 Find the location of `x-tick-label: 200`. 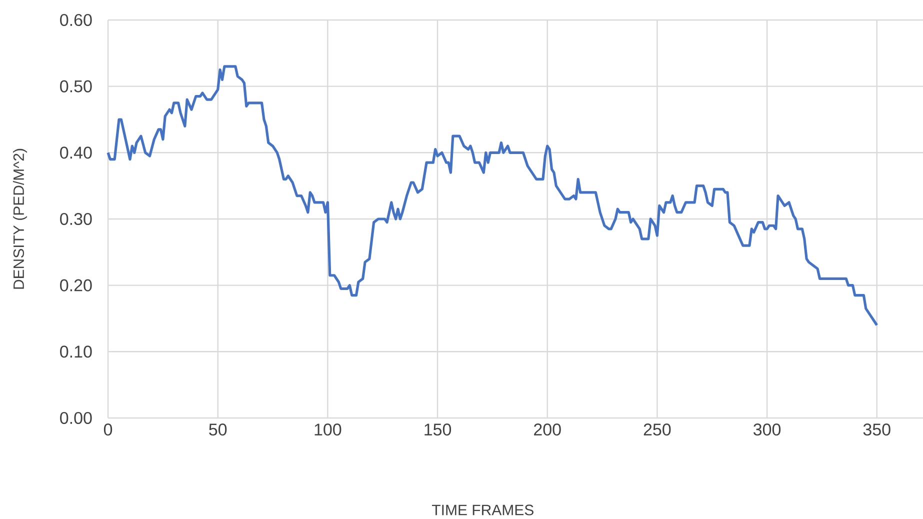

x-tick-label: 200 is located at coordinates (547, 430).